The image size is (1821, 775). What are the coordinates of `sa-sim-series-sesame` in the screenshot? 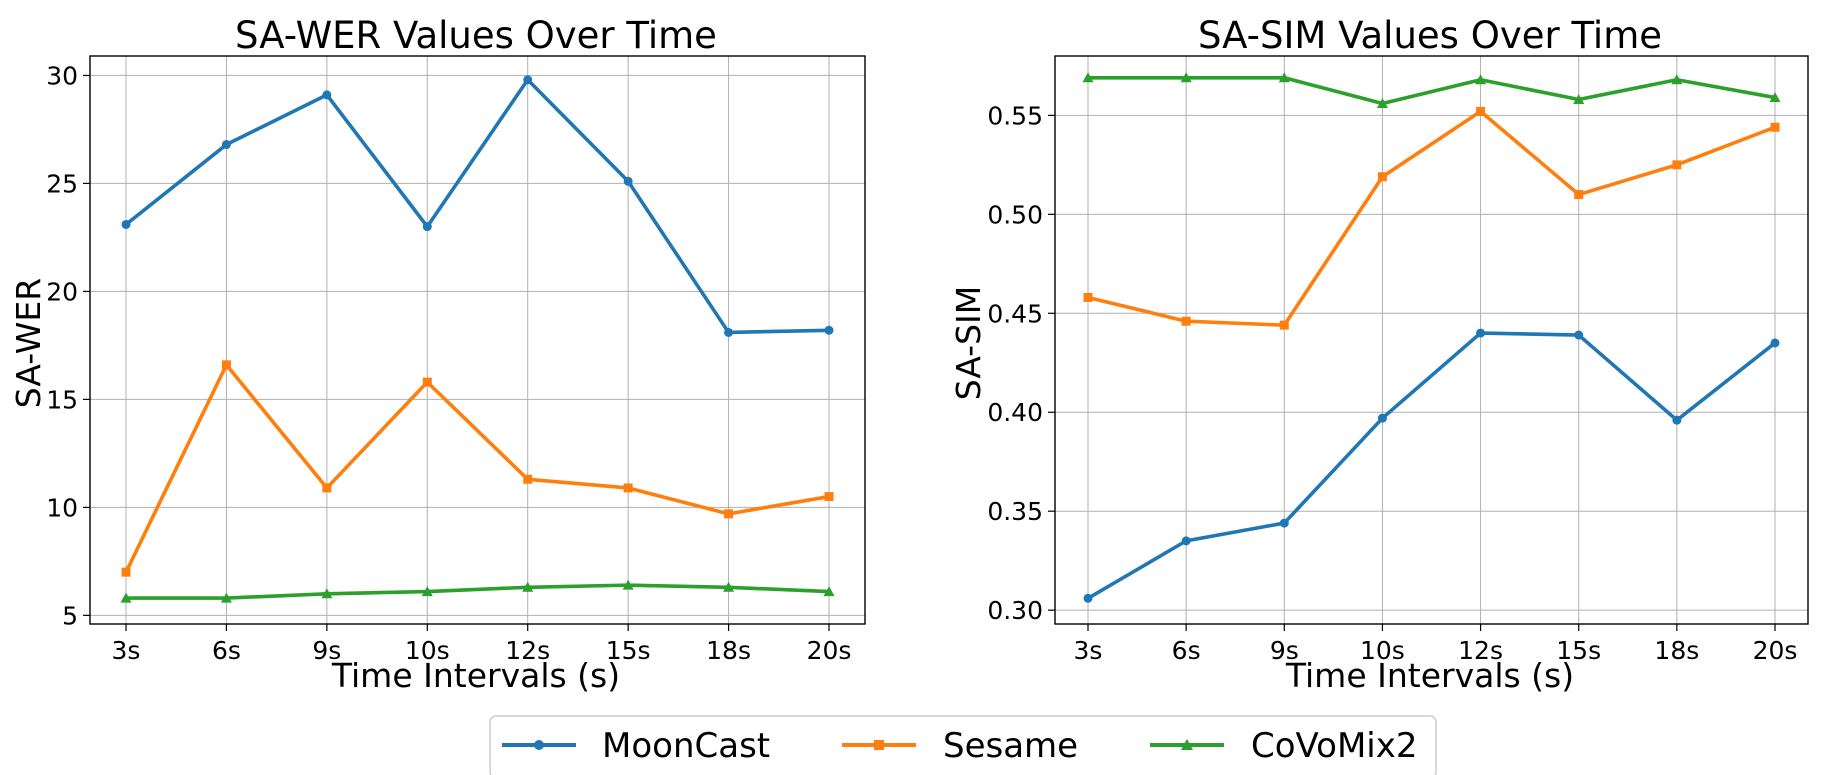 It's located at (1431, 218).